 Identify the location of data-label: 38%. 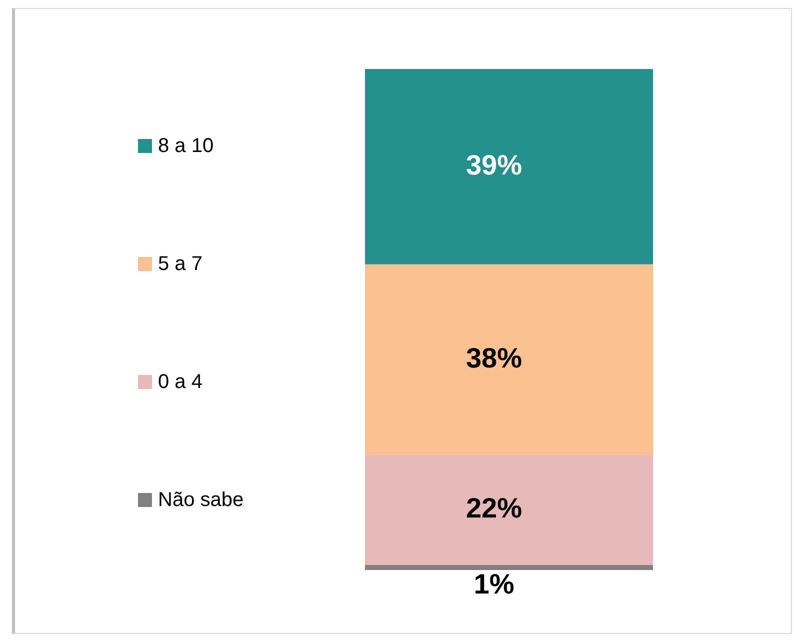
(494, 358).